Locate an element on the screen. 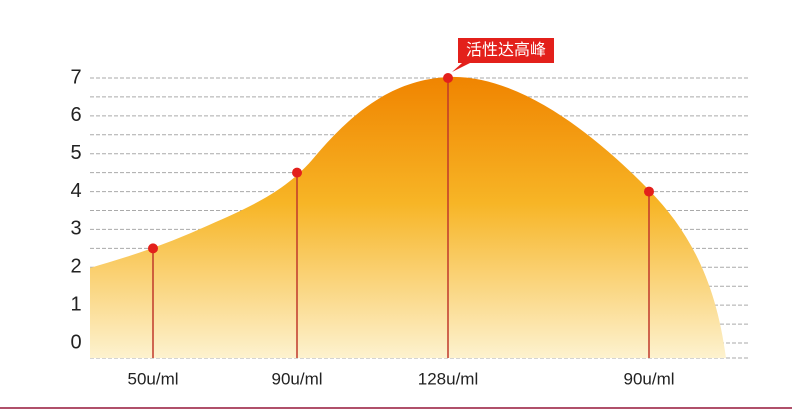 The image size is (792, 410). annotation-box is located at coordinates (506, 50).